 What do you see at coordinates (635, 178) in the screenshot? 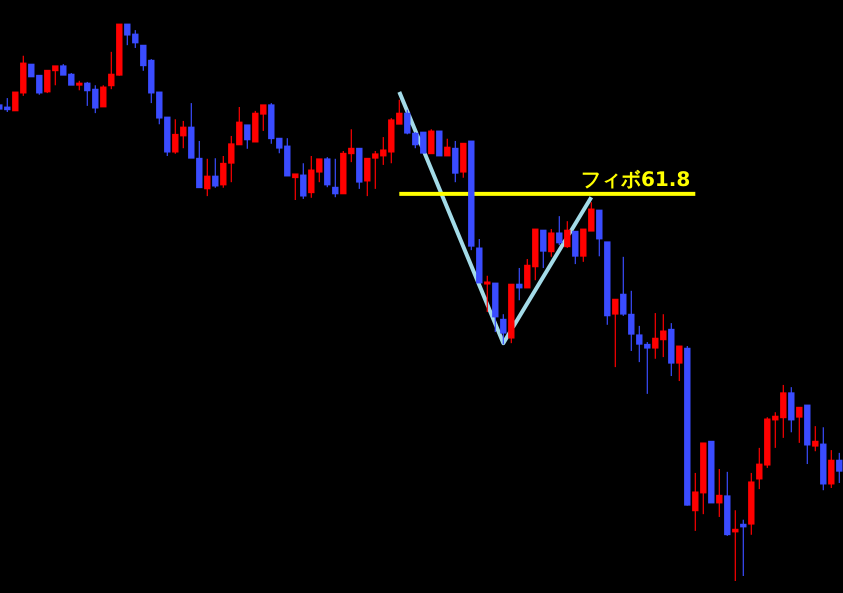
I see `series-label: フィボ61.8` at bounding box center [635, 178].